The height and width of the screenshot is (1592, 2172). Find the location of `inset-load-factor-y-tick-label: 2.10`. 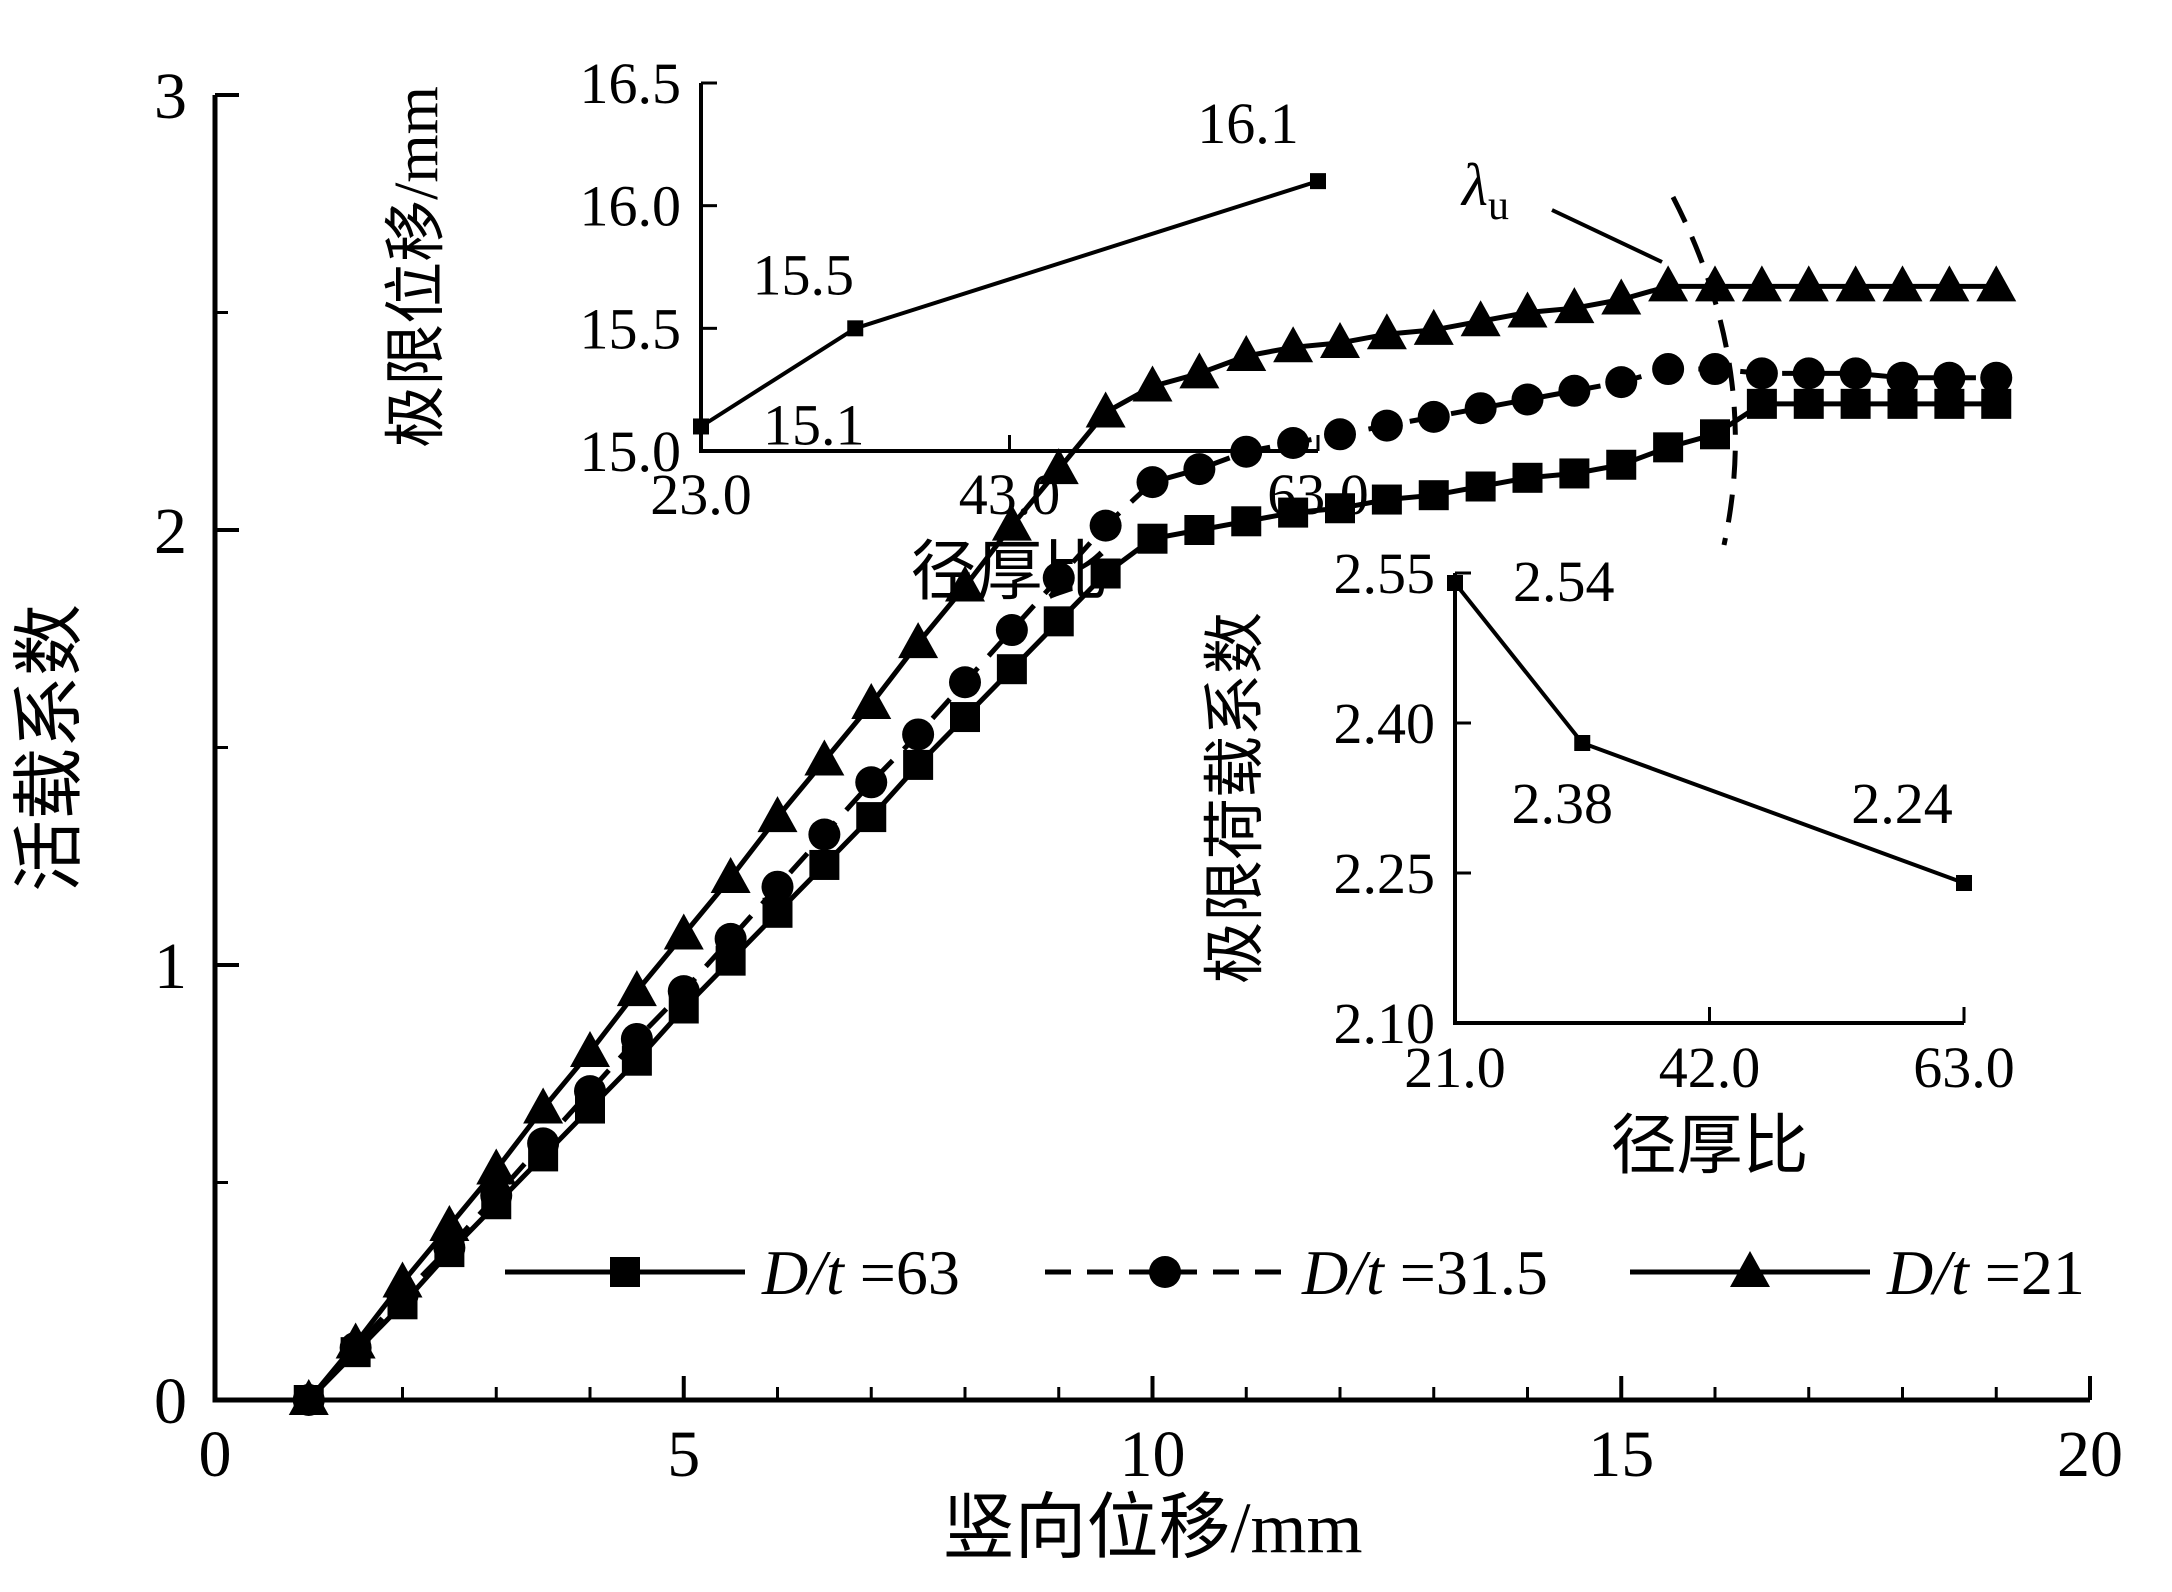

inset-load-factor-y-tick-label: 2.10 is located at coordinates (1385, 1023).